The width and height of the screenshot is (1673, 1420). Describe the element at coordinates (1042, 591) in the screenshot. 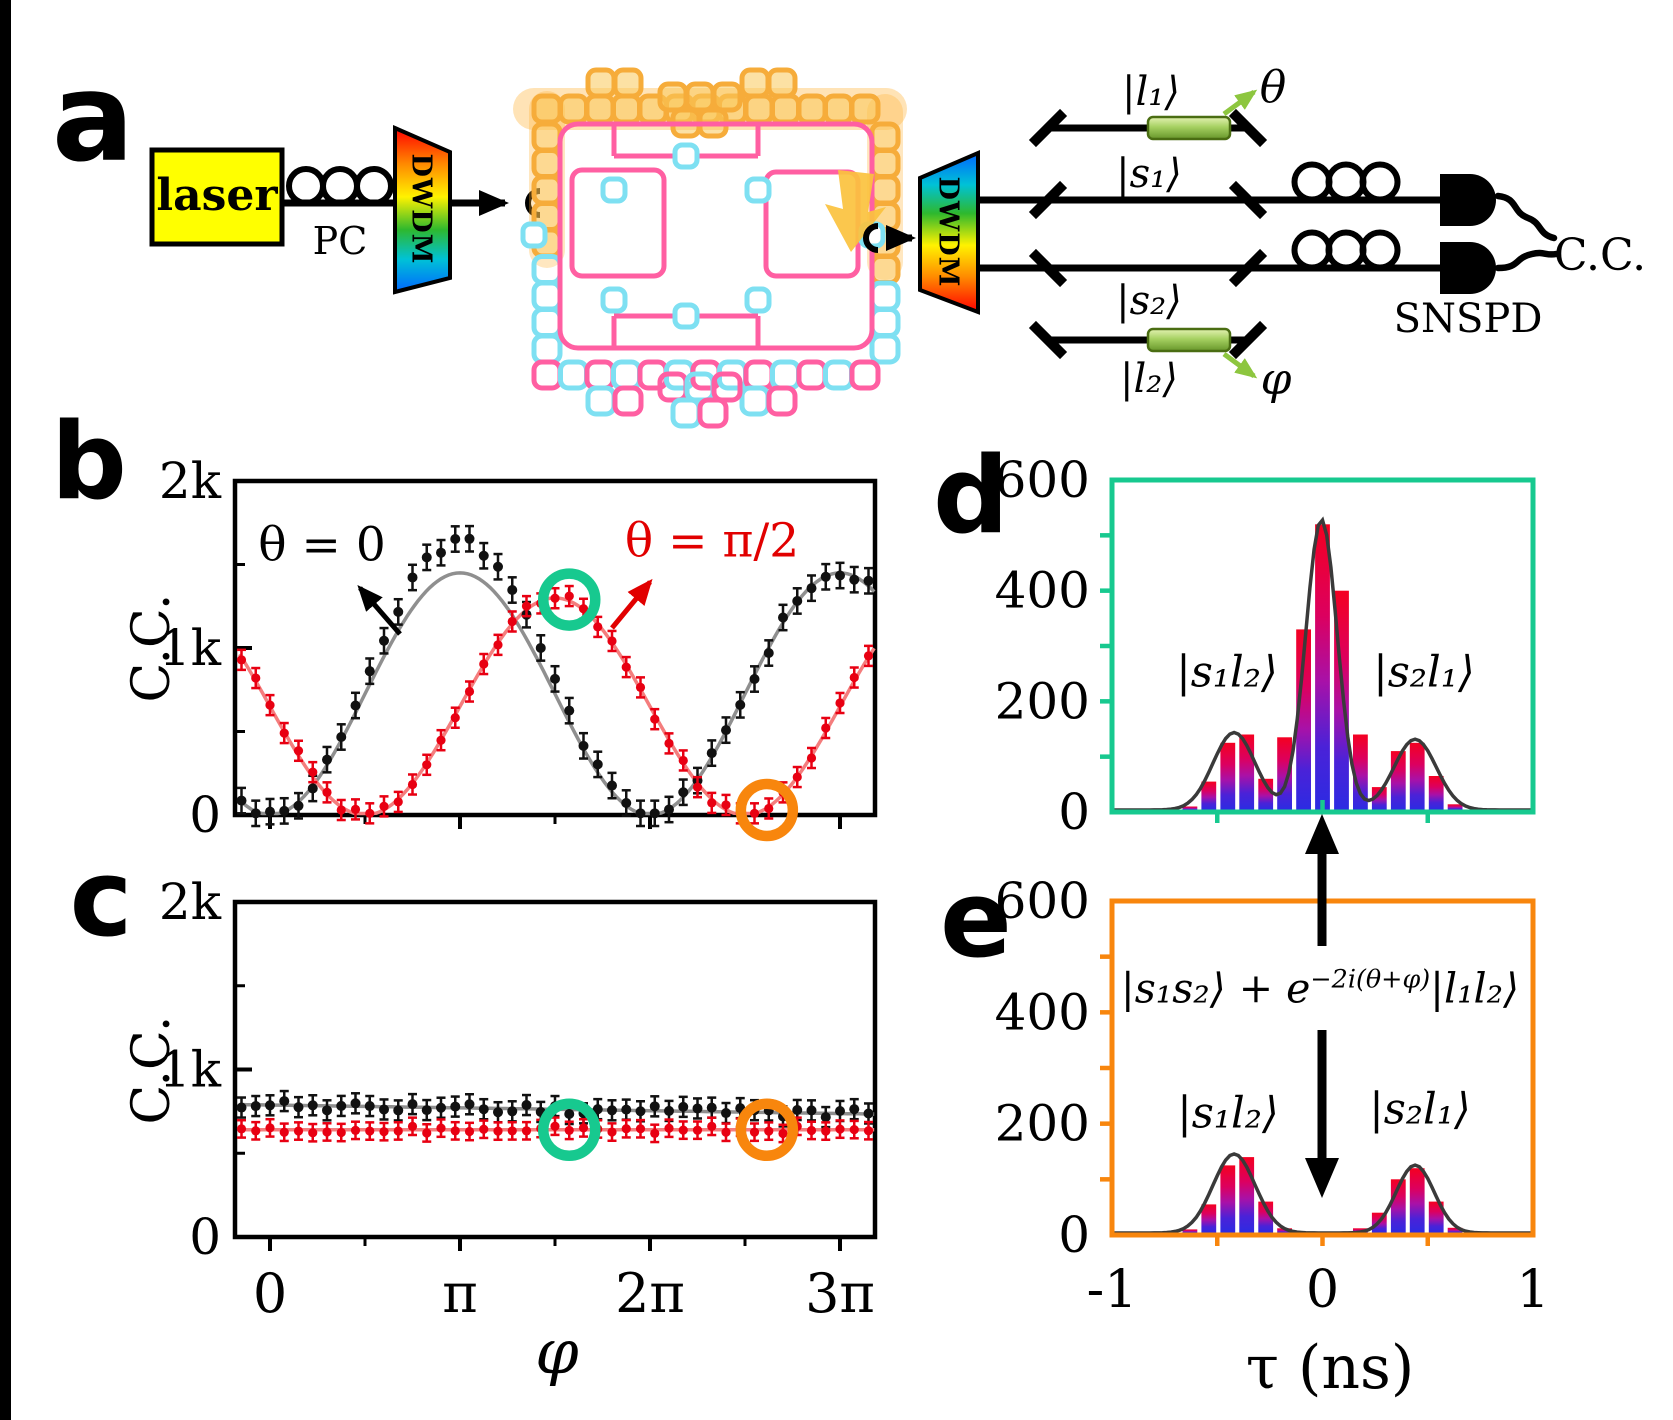

I see `tick-label: 400` at that location.